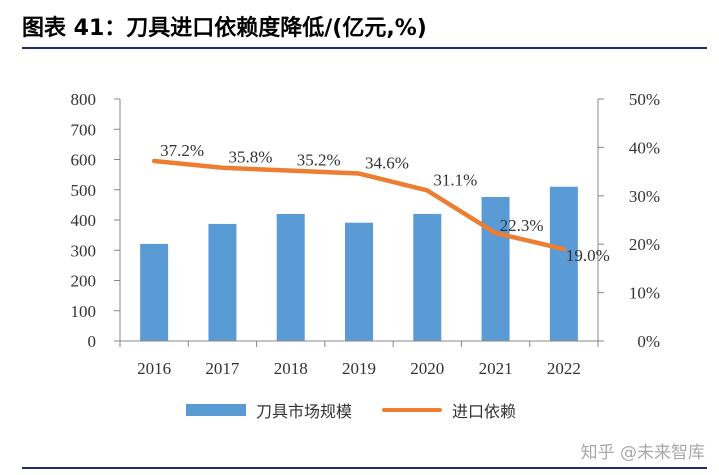 The height and width of the screenshot is (475, 719). What do you see at coordinates (648, 341) in the screenshot?
I see `right-tick-label: 0%` at bounding box center [648, 341].